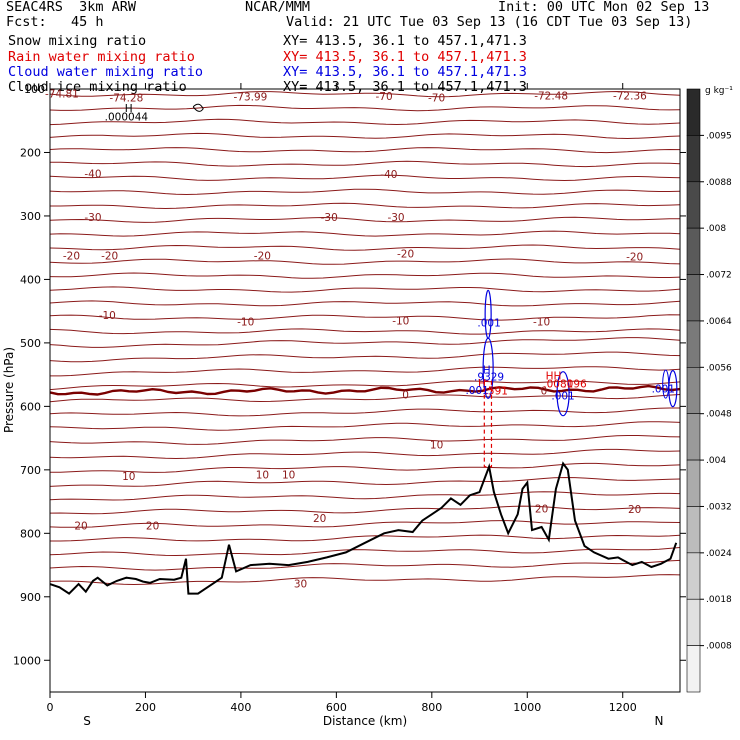 This screenshot has width=740, height=740. Describe the element at coordinates (719, 276) in the screenshot. I see `colorbar-label: .0072` at that location.